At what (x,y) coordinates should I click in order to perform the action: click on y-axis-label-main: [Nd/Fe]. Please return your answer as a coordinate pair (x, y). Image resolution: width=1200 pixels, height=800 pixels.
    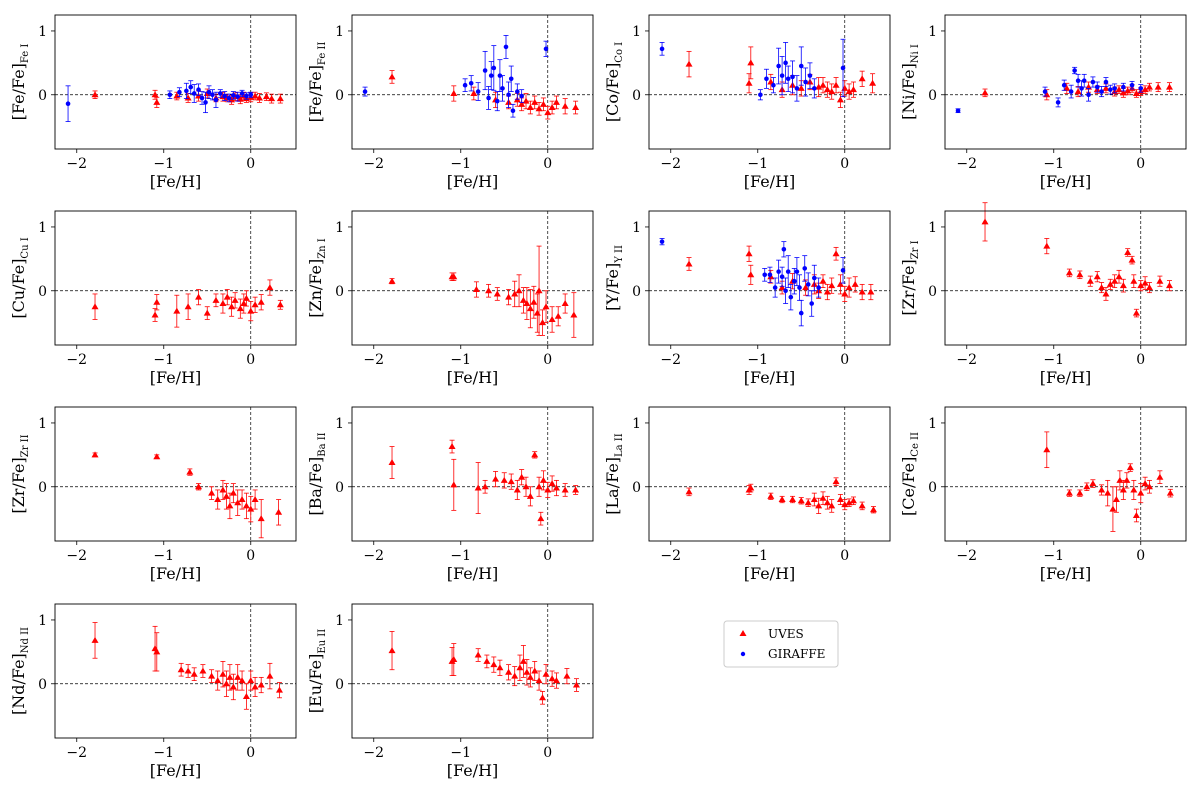
    Looking at the image, I should click on (18, 684).